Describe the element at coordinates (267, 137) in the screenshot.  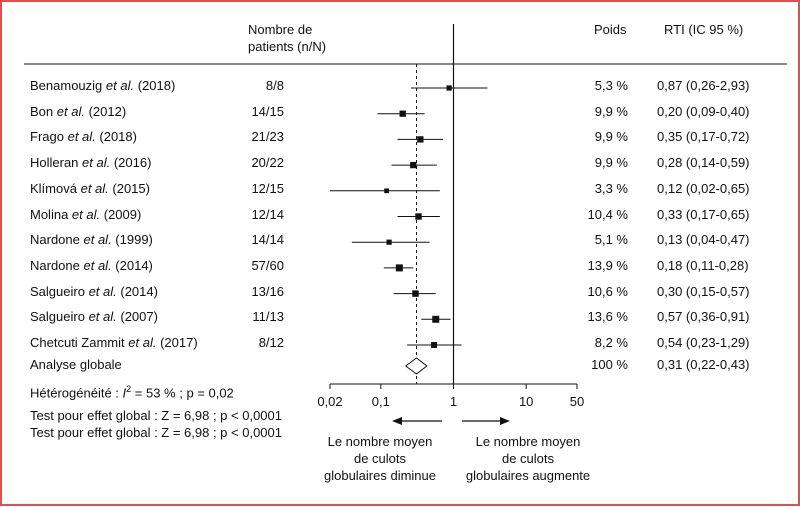
I see `study-n: 21/23` at that location.